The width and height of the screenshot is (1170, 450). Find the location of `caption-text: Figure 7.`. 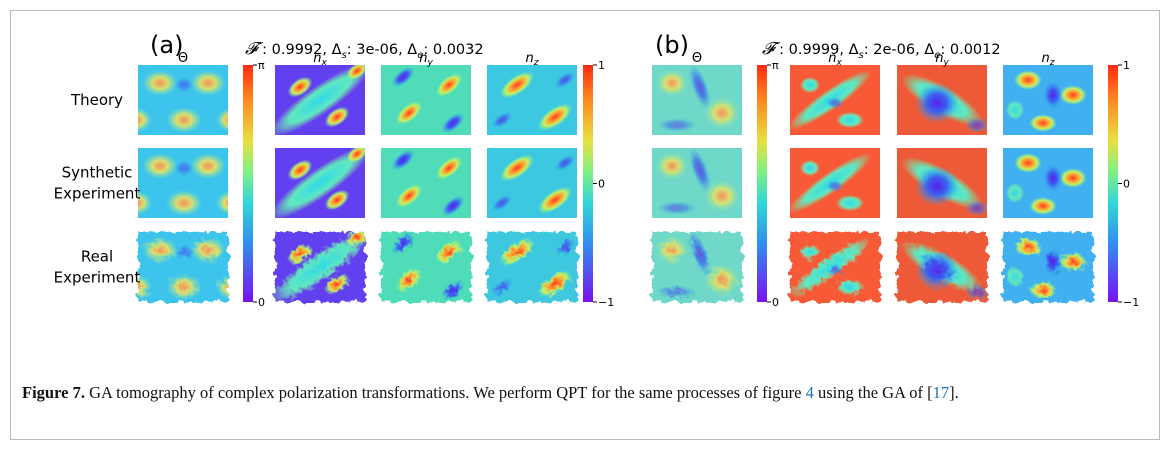

caption-text: Figure 7. is located at coordinates (53, 392).